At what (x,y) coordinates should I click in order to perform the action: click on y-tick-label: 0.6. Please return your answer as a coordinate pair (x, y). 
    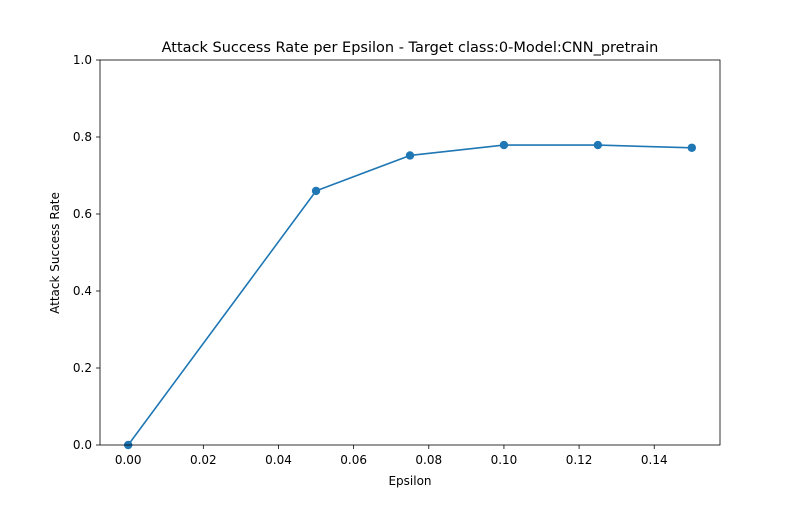
    Looking at the image, I should click on (82, 214).